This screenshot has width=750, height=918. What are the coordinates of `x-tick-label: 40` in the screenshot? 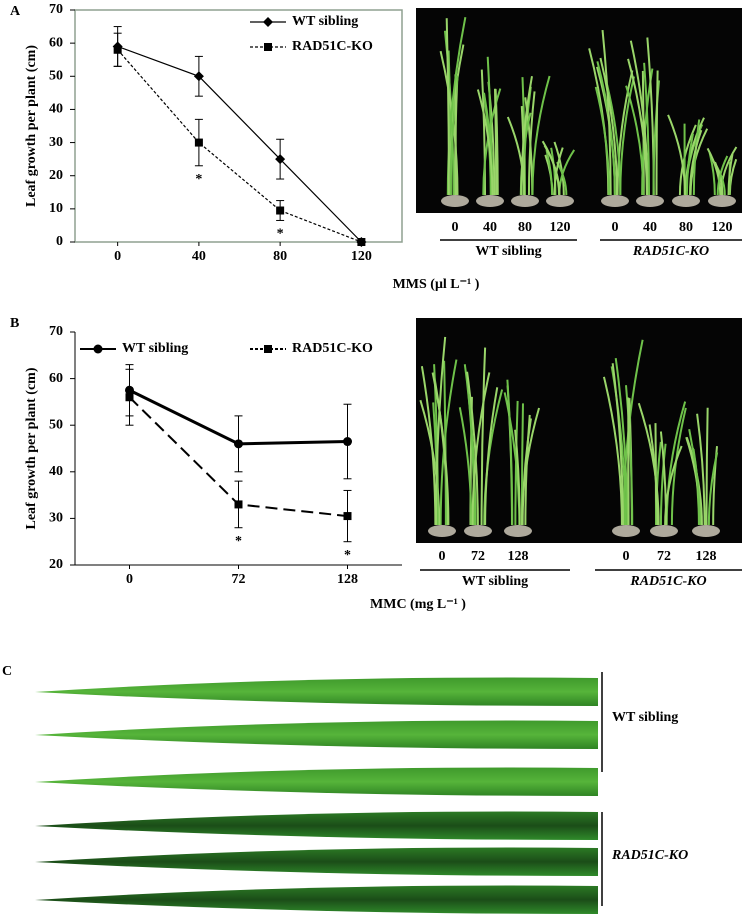 It's located at (199, 256).